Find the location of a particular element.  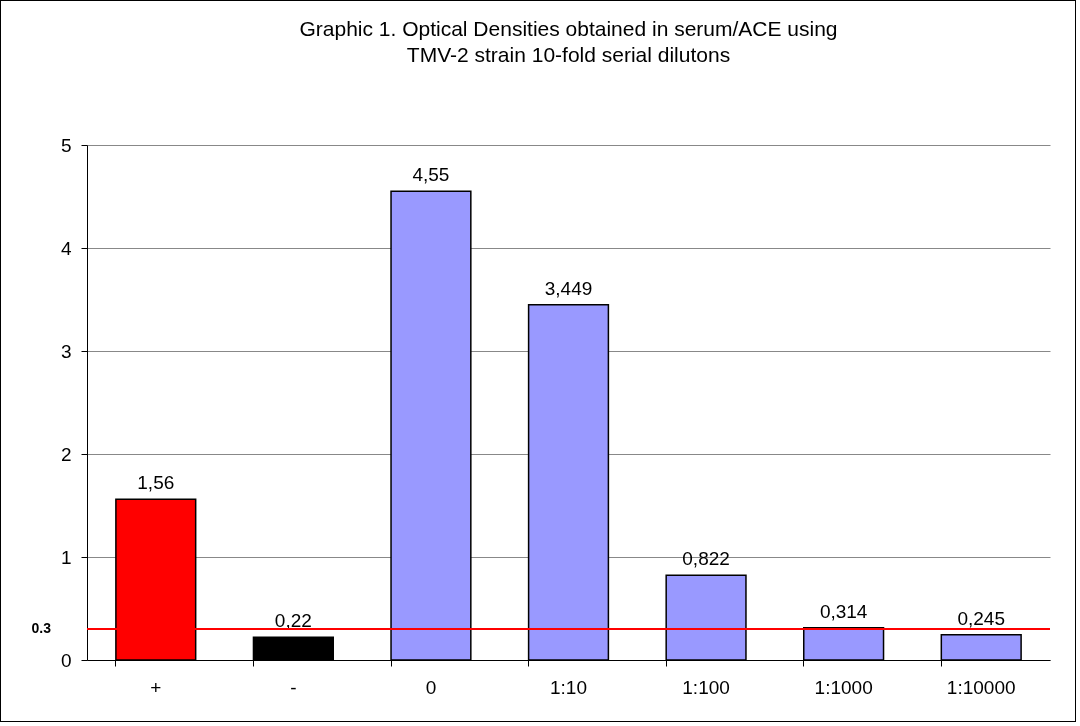

x-tick-label: 1:10 is located at coordinates (568, 687).